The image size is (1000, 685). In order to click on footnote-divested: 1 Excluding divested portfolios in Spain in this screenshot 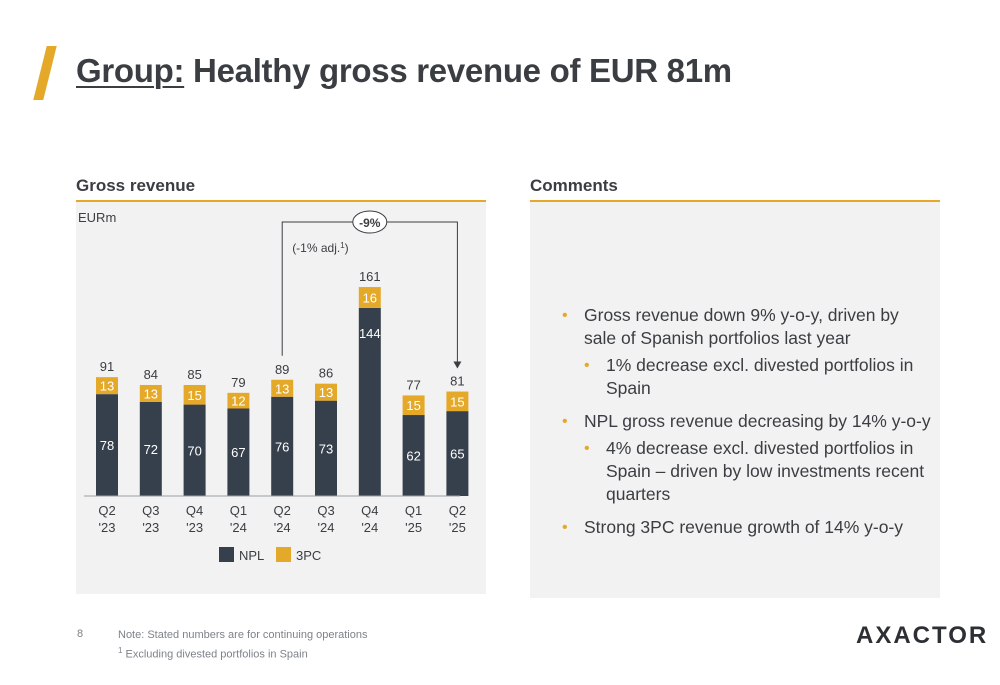, I will do `click(242, 653)`.